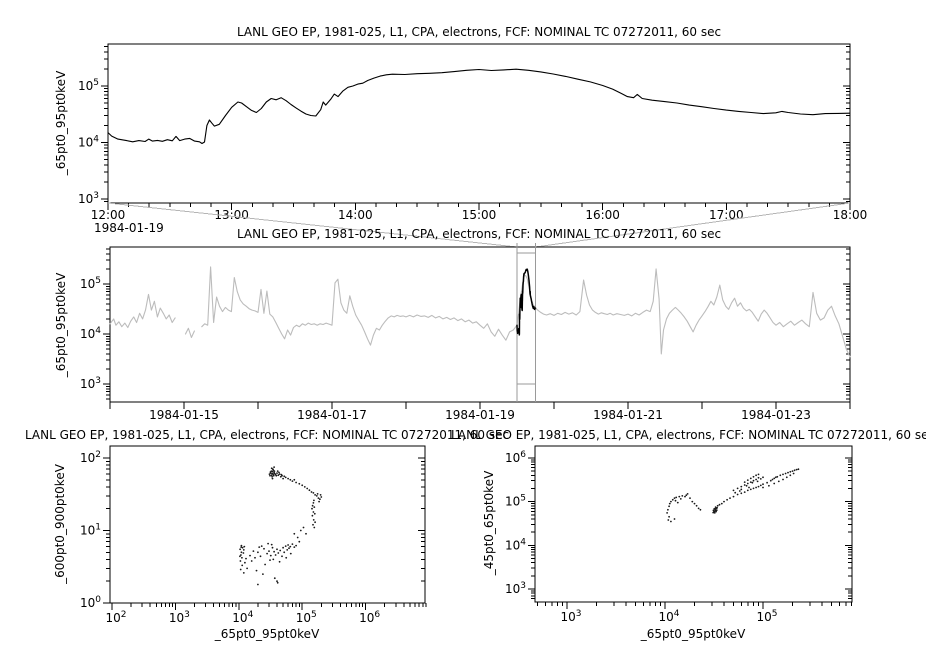  I want to click on tick-label: 14:00, so click(355, 215).